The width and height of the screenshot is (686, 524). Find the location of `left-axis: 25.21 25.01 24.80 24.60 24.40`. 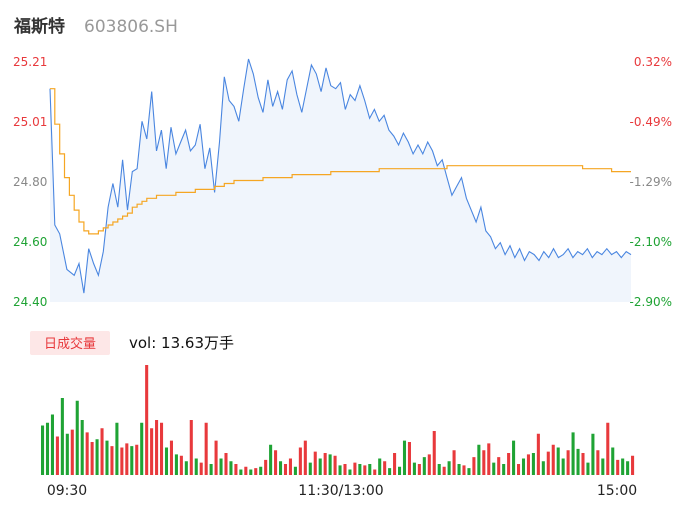

left-axis: 25.21 25.01 24.80 24.60 24.40 is located at coordinates (30, 182).